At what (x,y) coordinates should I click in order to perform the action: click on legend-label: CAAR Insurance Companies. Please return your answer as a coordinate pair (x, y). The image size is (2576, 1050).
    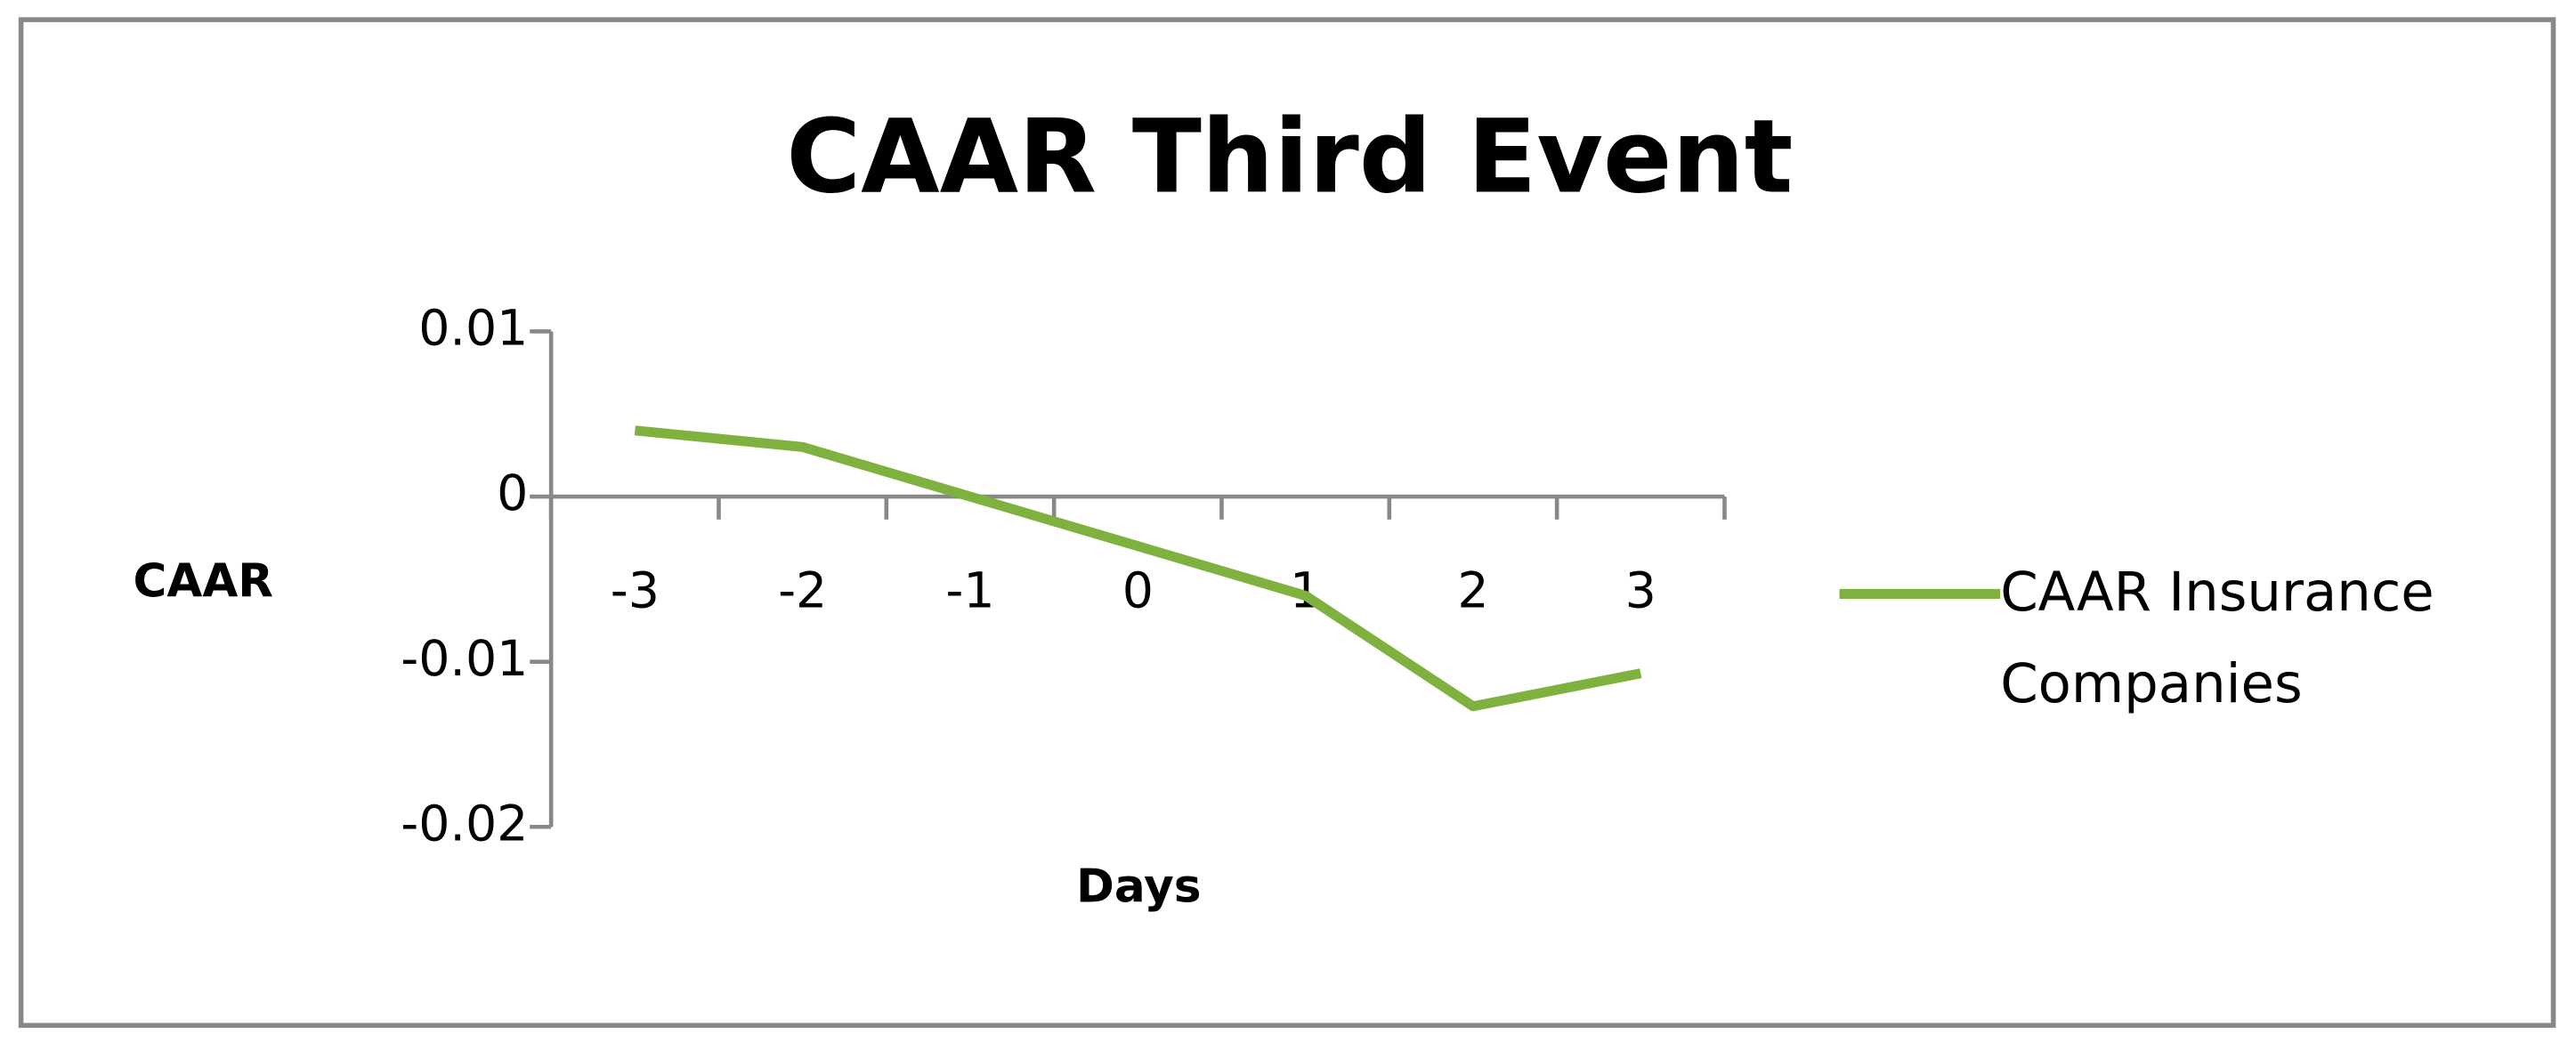
    Looking at the image, I should click on (2217, 637).